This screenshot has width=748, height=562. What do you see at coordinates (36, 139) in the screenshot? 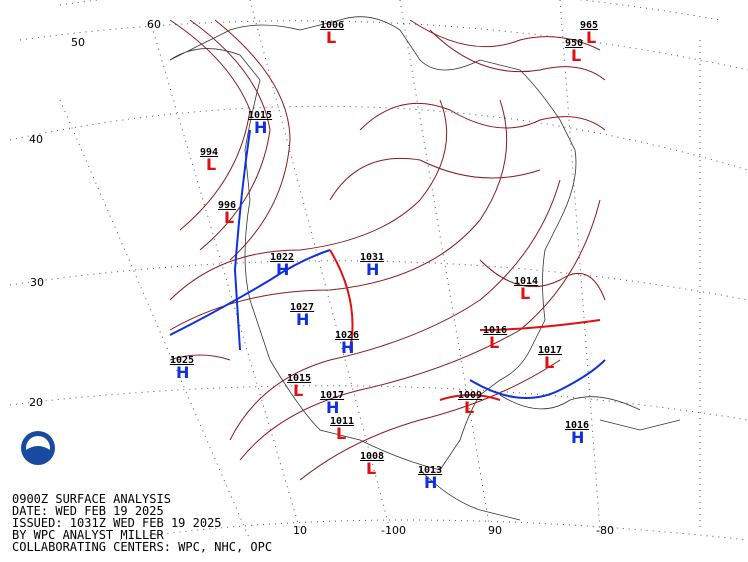
I see `latitude-label: 40` at bounding box center [36, 139].